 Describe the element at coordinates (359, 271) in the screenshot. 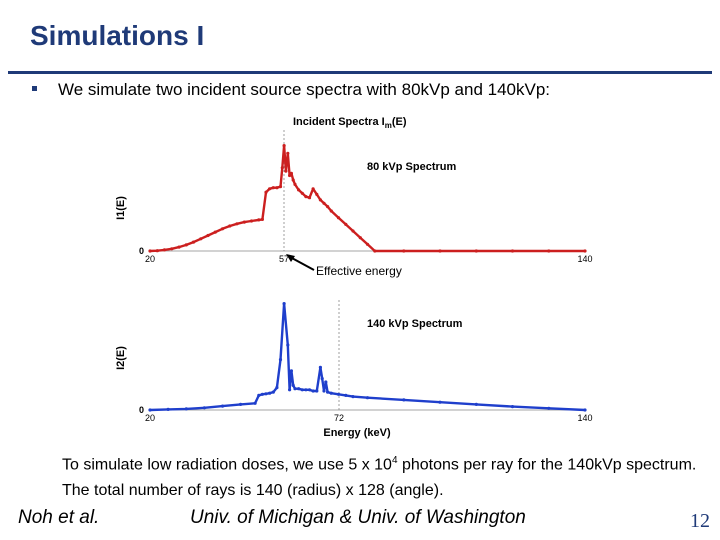

I see `annotation-effective-energy: Effective energy` at that location.